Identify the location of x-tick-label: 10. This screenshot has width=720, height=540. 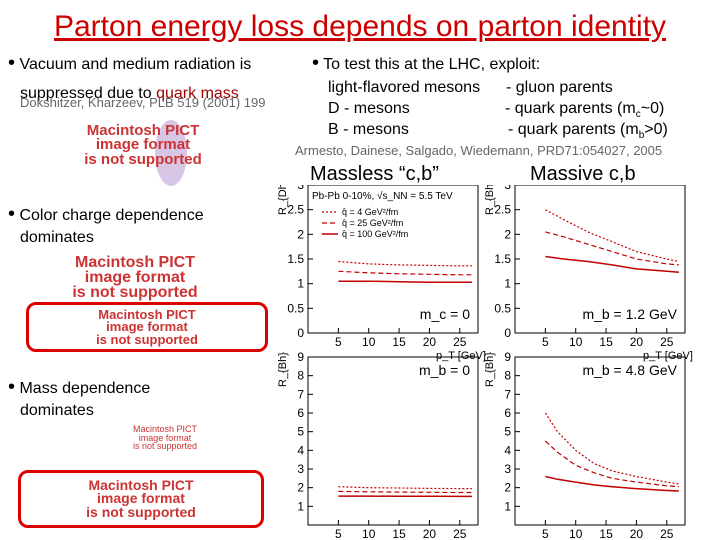
(369, 342).